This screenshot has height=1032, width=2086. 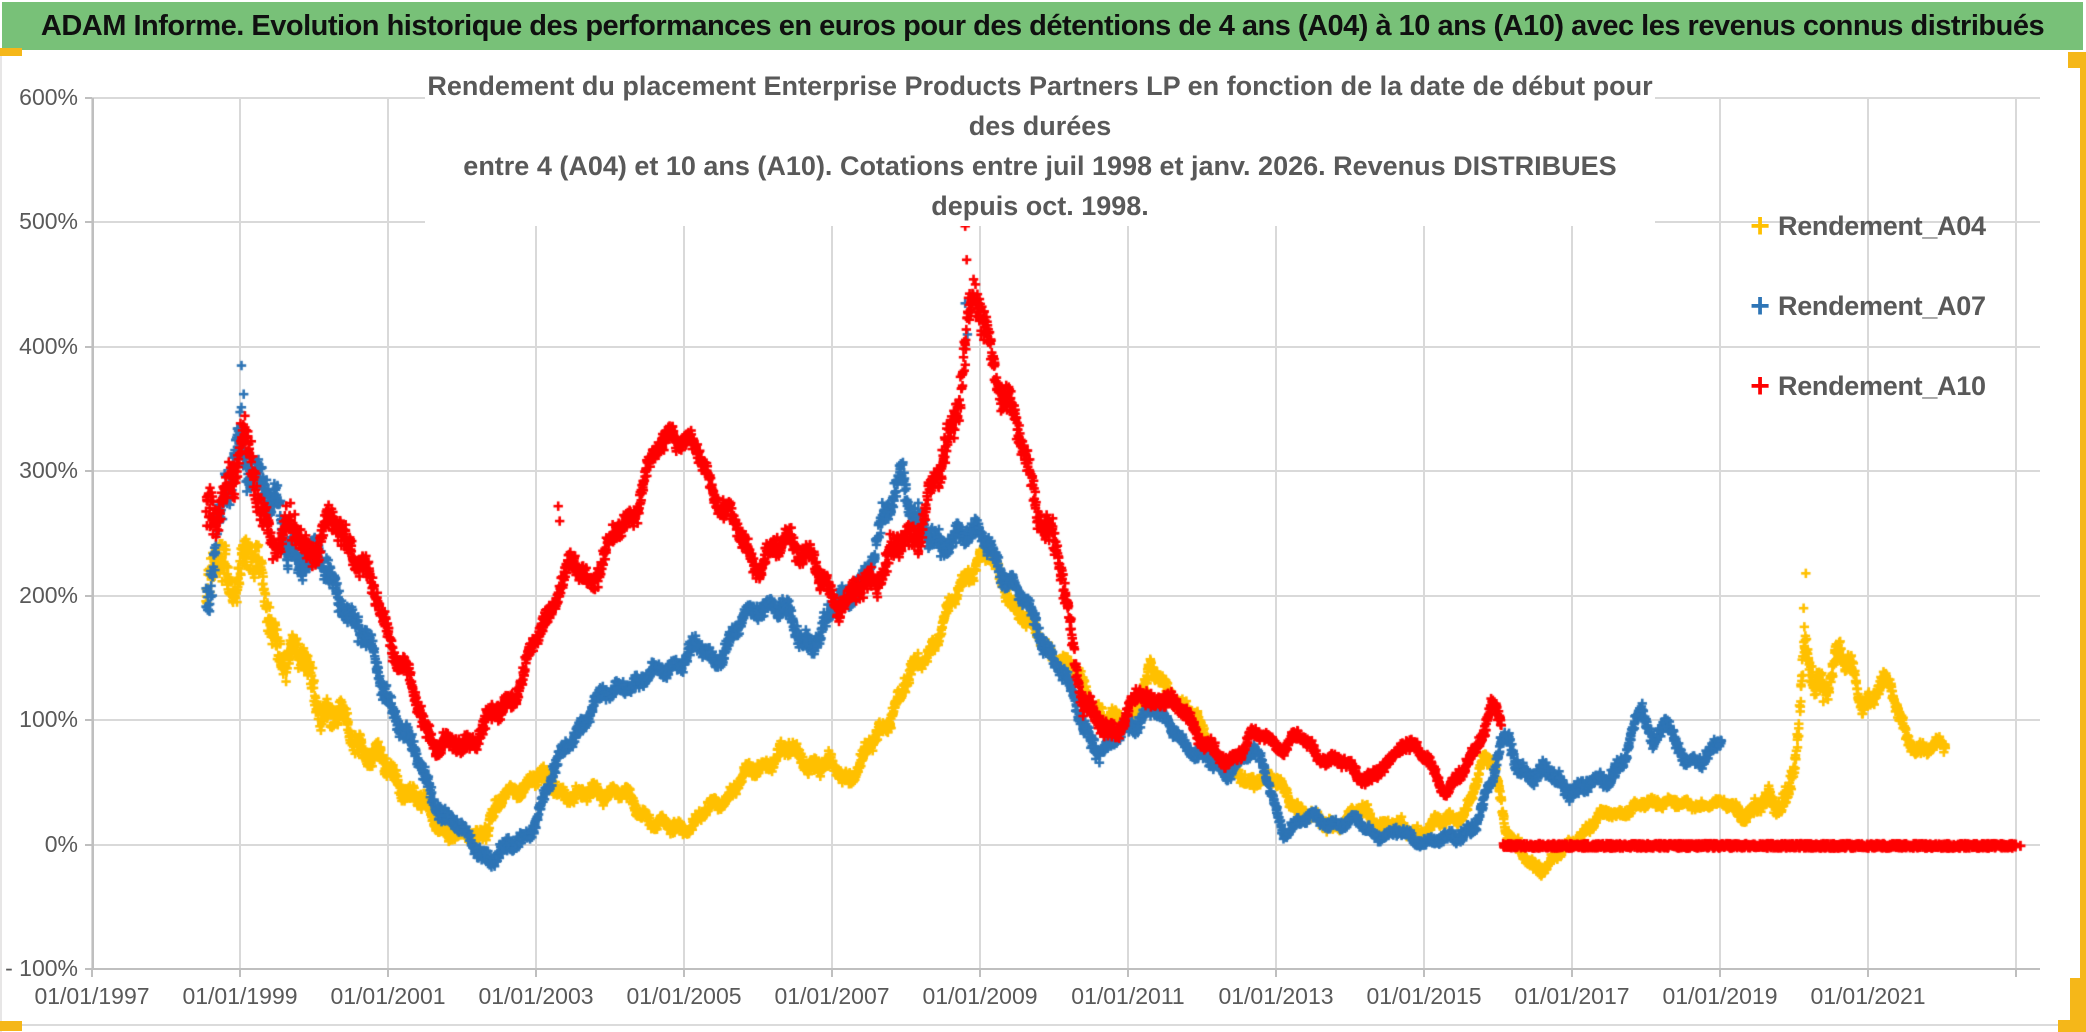 I want to click on y-axis-label-500: 500%, so click(x=48, y=221).